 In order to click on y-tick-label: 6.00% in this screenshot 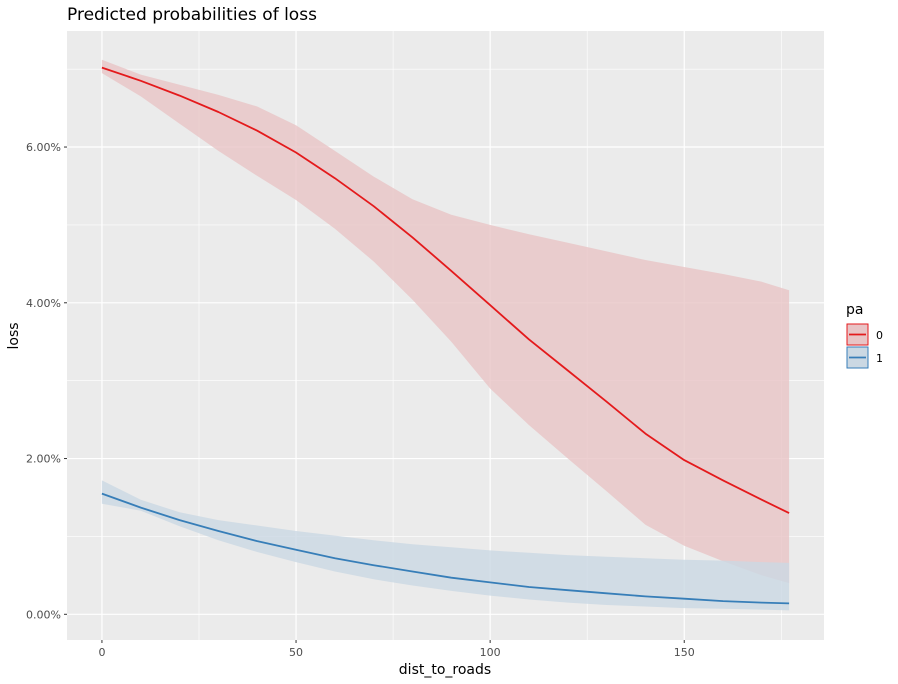, I will do `click(43, 147)`.